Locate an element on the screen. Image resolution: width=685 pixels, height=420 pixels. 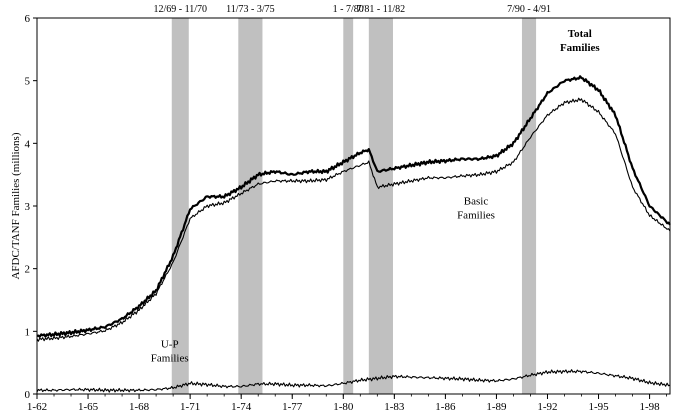
y-axis-label: AFDC/TANF Families (millions) is located at coordinates (16, 205).